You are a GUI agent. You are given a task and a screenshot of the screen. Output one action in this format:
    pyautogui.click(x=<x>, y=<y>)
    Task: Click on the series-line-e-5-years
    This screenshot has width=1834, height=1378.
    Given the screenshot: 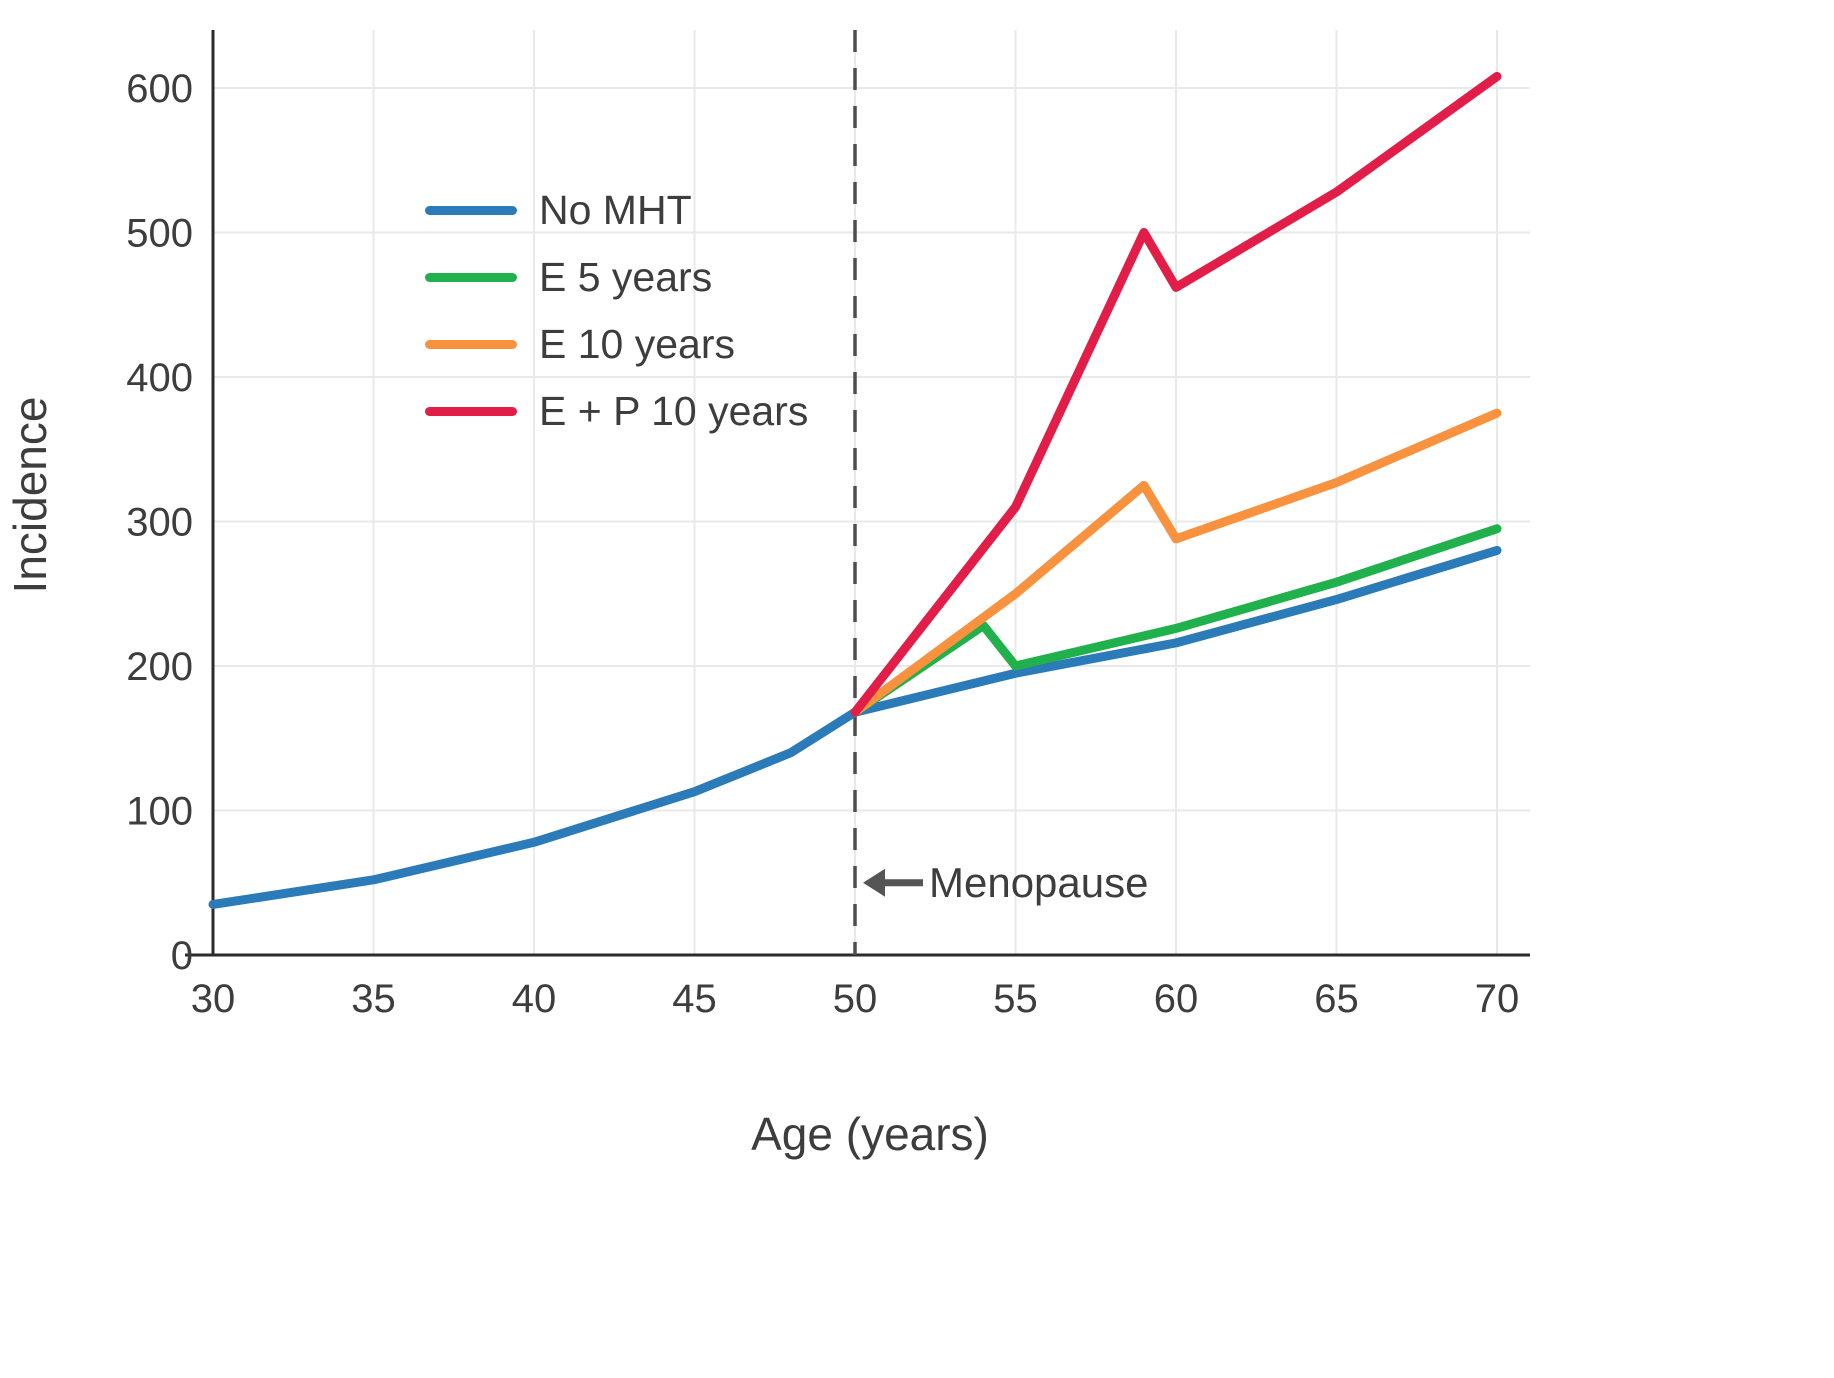 What is the action you would take?
    pyautogui.click(x=1176, y=620)
    